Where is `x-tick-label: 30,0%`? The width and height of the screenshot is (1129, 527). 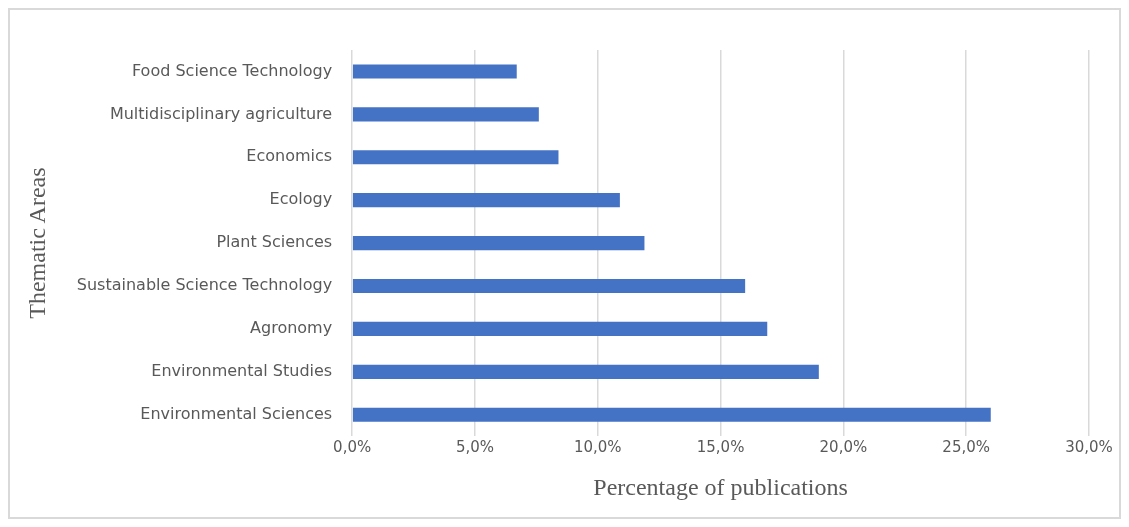
x-tick-label: 30,0% is located at coordinates (1089, 447).